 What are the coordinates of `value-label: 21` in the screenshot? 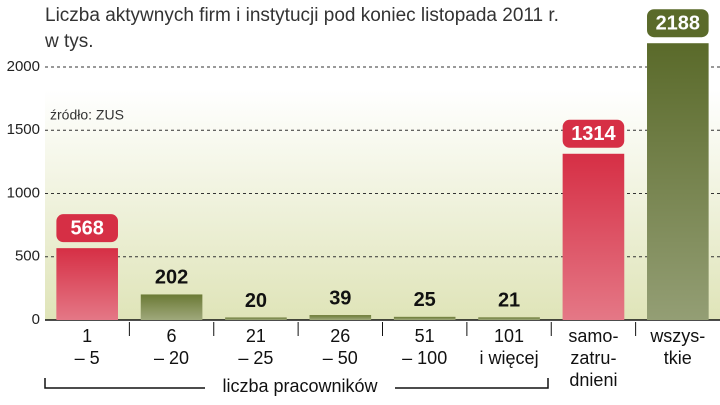 It's located at (509, 301).